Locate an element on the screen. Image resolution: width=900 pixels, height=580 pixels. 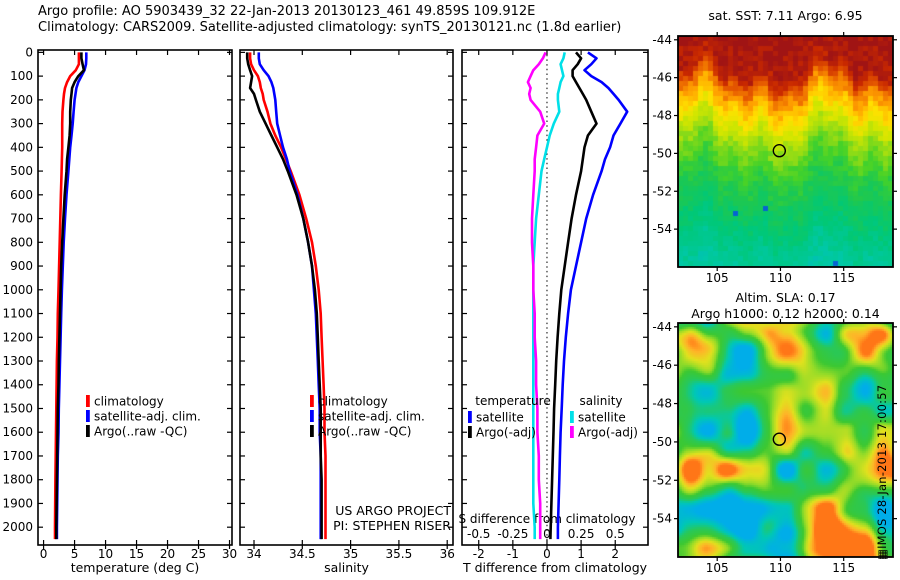
project-annotation-line2: PI: STEPHEN RISER is located at coordinates (392, 525).